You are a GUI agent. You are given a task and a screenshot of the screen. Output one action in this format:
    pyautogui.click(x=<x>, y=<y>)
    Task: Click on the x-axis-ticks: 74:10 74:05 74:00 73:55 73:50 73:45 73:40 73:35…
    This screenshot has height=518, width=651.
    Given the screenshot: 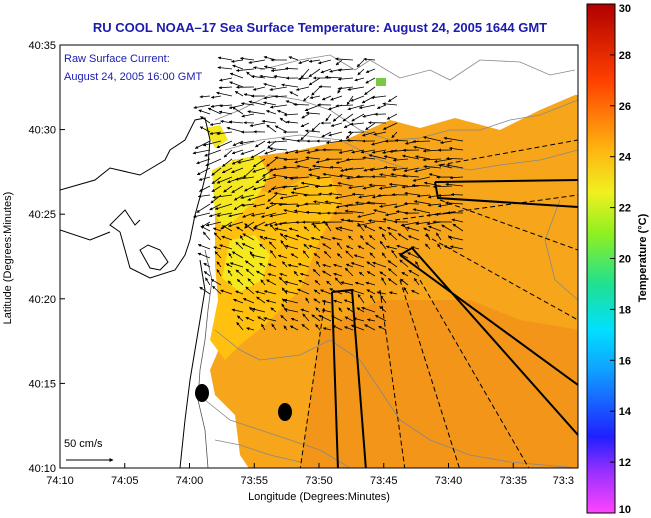 What is the action you would take?
    pyautogui.click(x=312, y=475)
    